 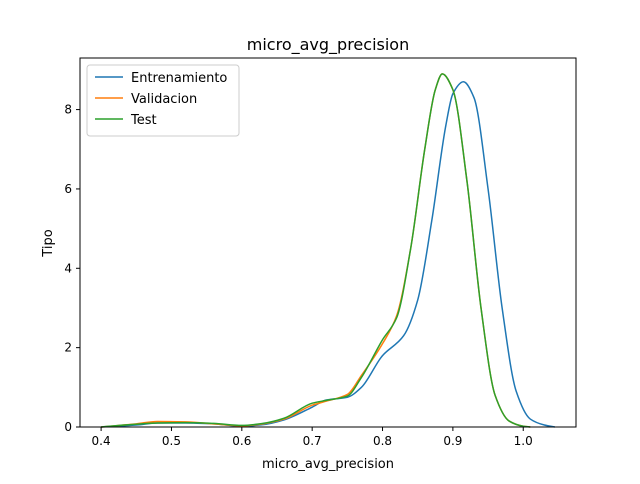 I want to click on y-tick-label: 0, so click(x=68, y=427).